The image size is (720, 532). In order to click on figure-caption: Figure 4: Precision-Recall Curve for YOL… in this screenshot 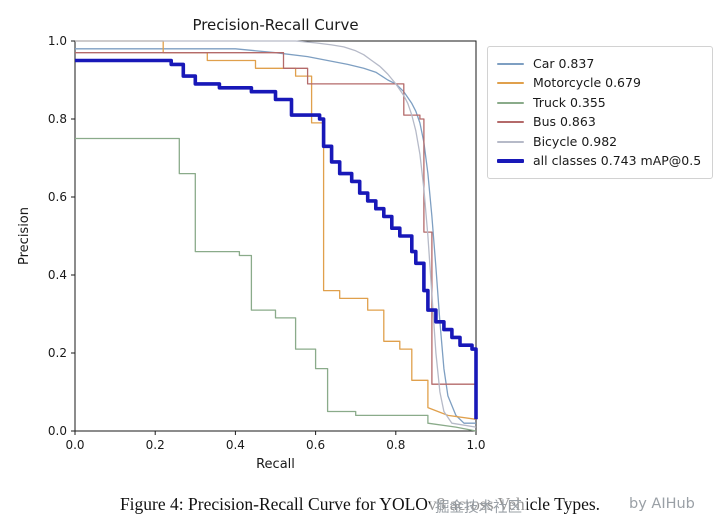, I will do `click(360, 504)`.